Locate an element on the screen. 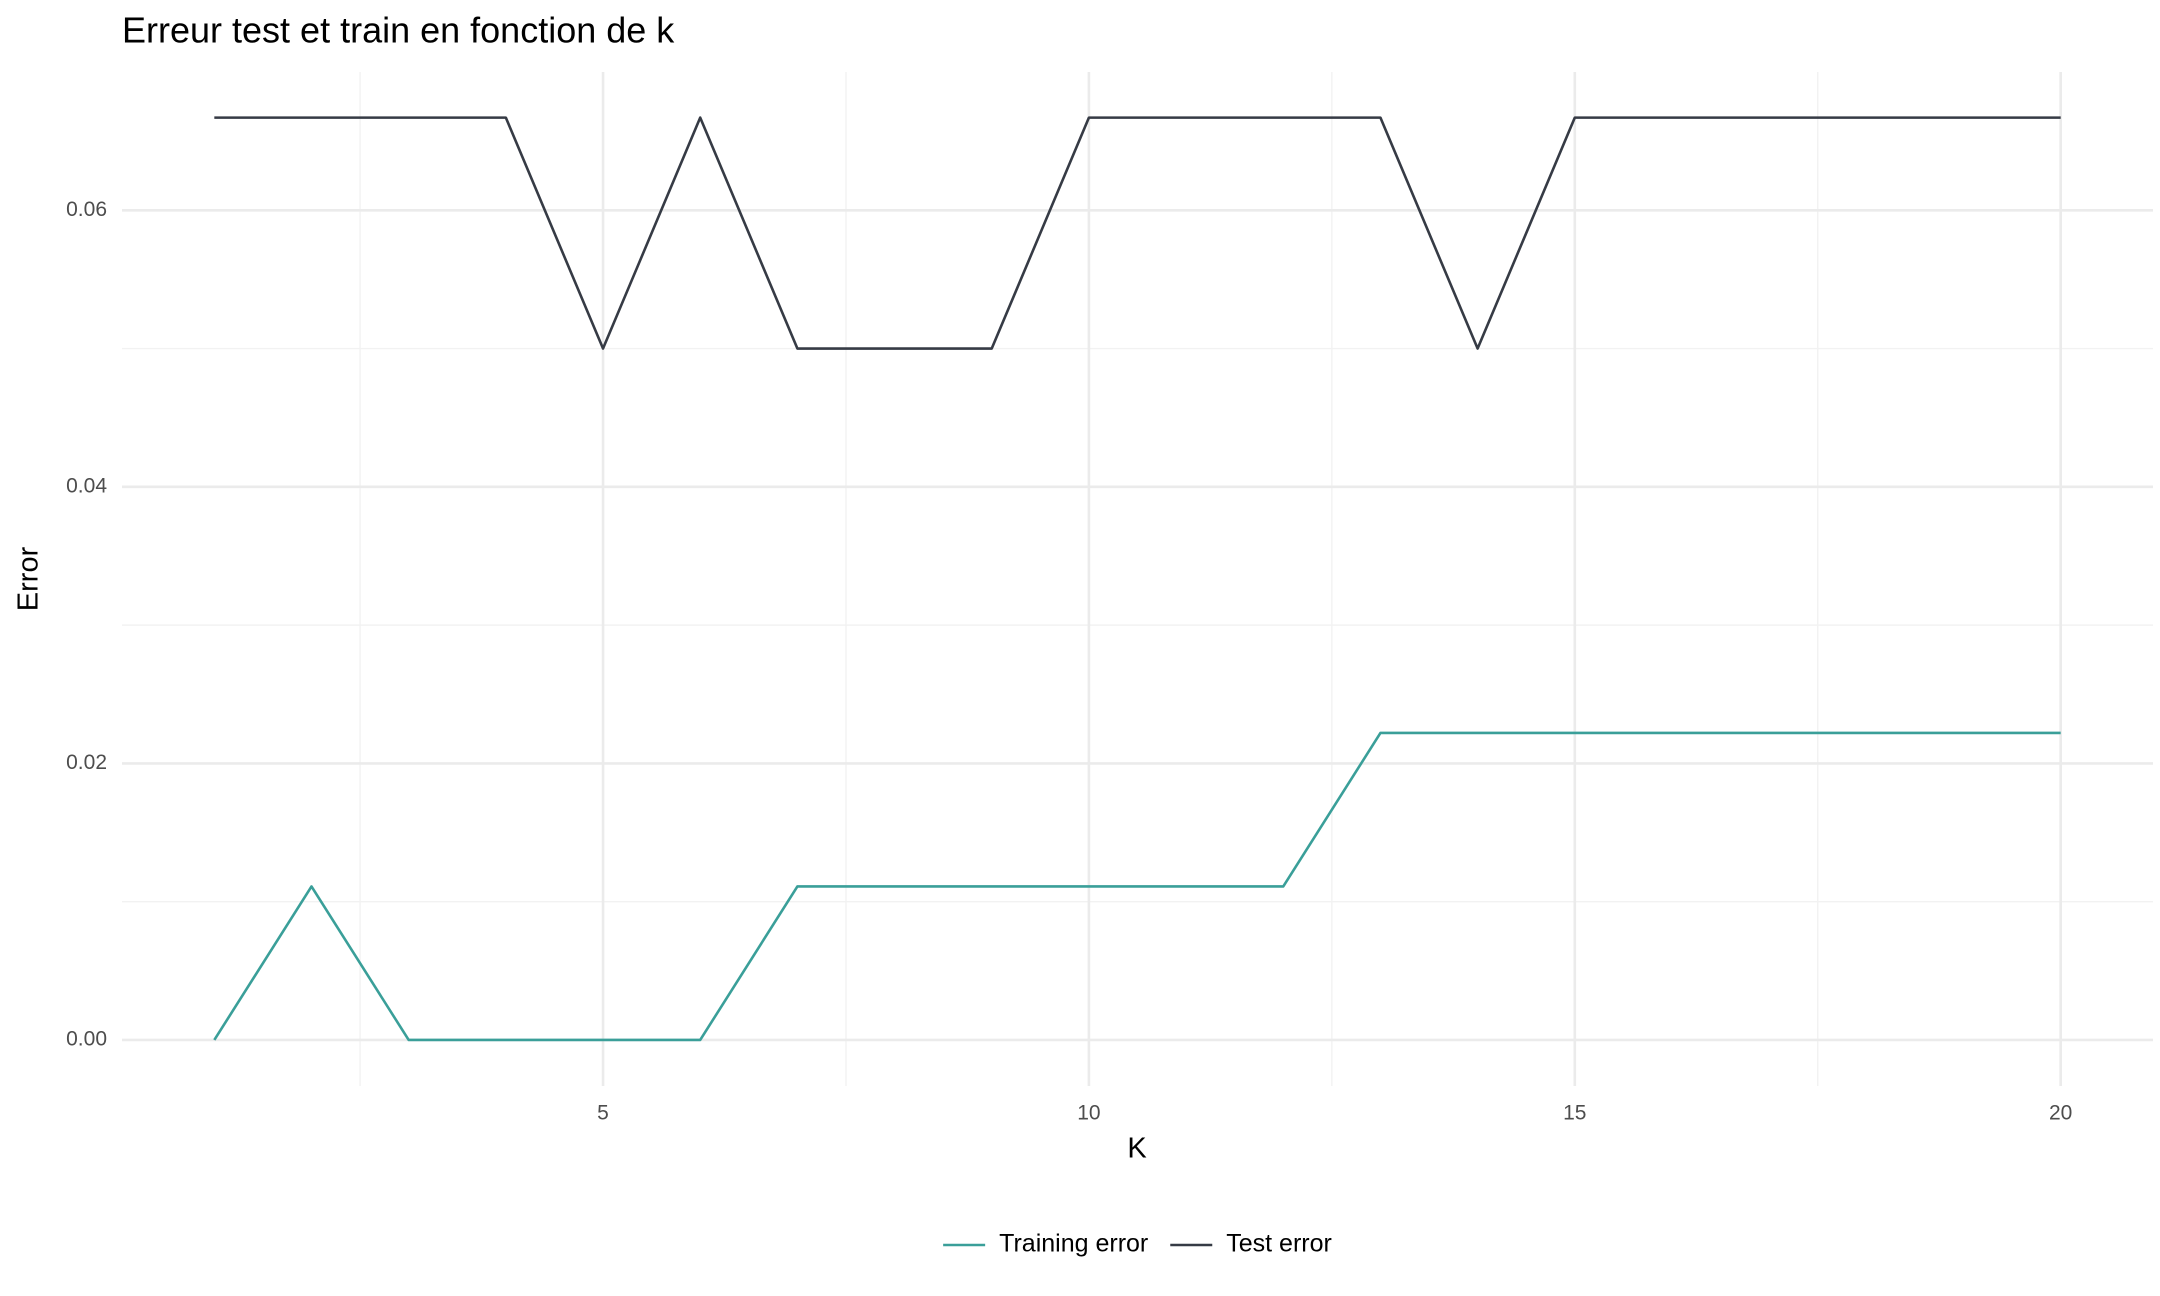 Image resolution: width=2160 pixels, height=1296 pixels. chart-title: Erreur test et train en fonction de k is located at coordinates (398, 30).